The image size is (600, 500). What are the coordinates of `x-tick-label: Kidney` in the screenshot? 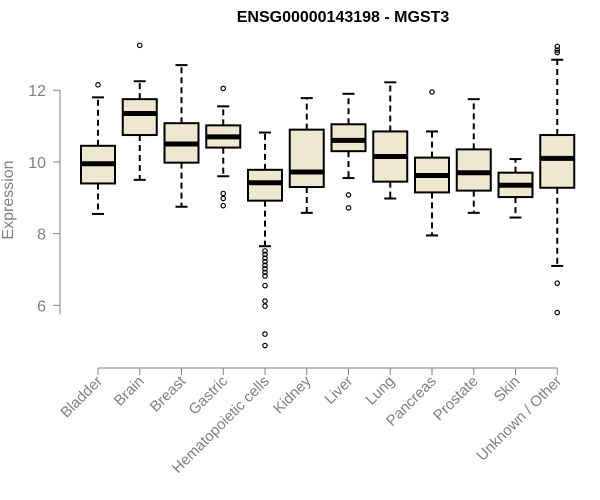 It's located at (292, 394).